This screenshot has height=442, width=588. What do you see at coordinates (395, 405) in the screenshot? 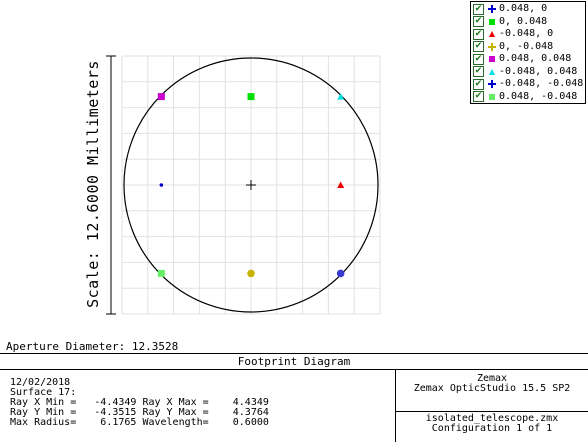
I see `info-divider` at bounding box center [395, 405].